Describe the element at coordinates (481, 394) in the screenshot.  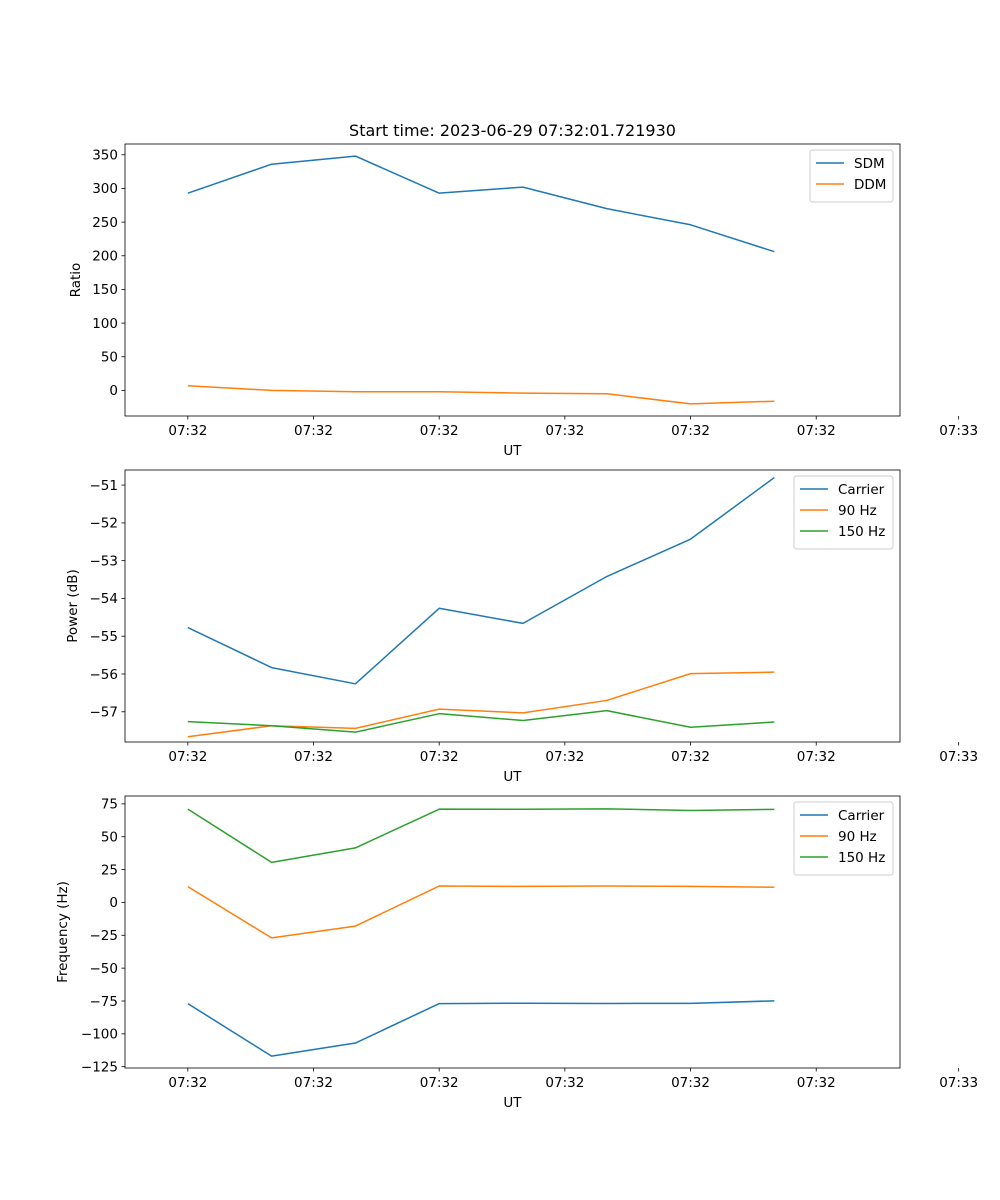
I see `series-line-ddm` at that location.